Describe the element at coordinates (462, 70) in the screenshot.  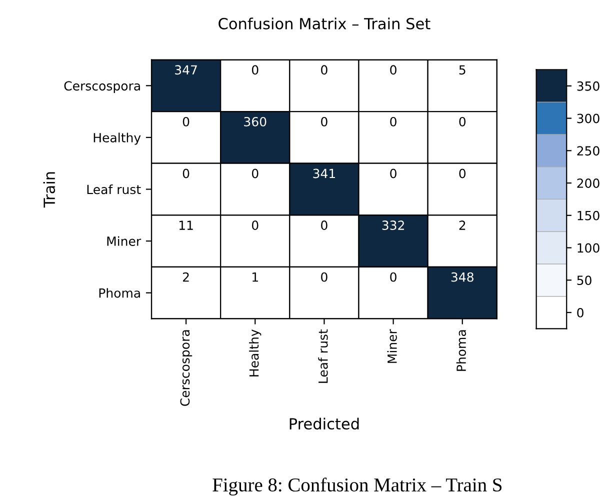
I see `data-label: 5` at that location.